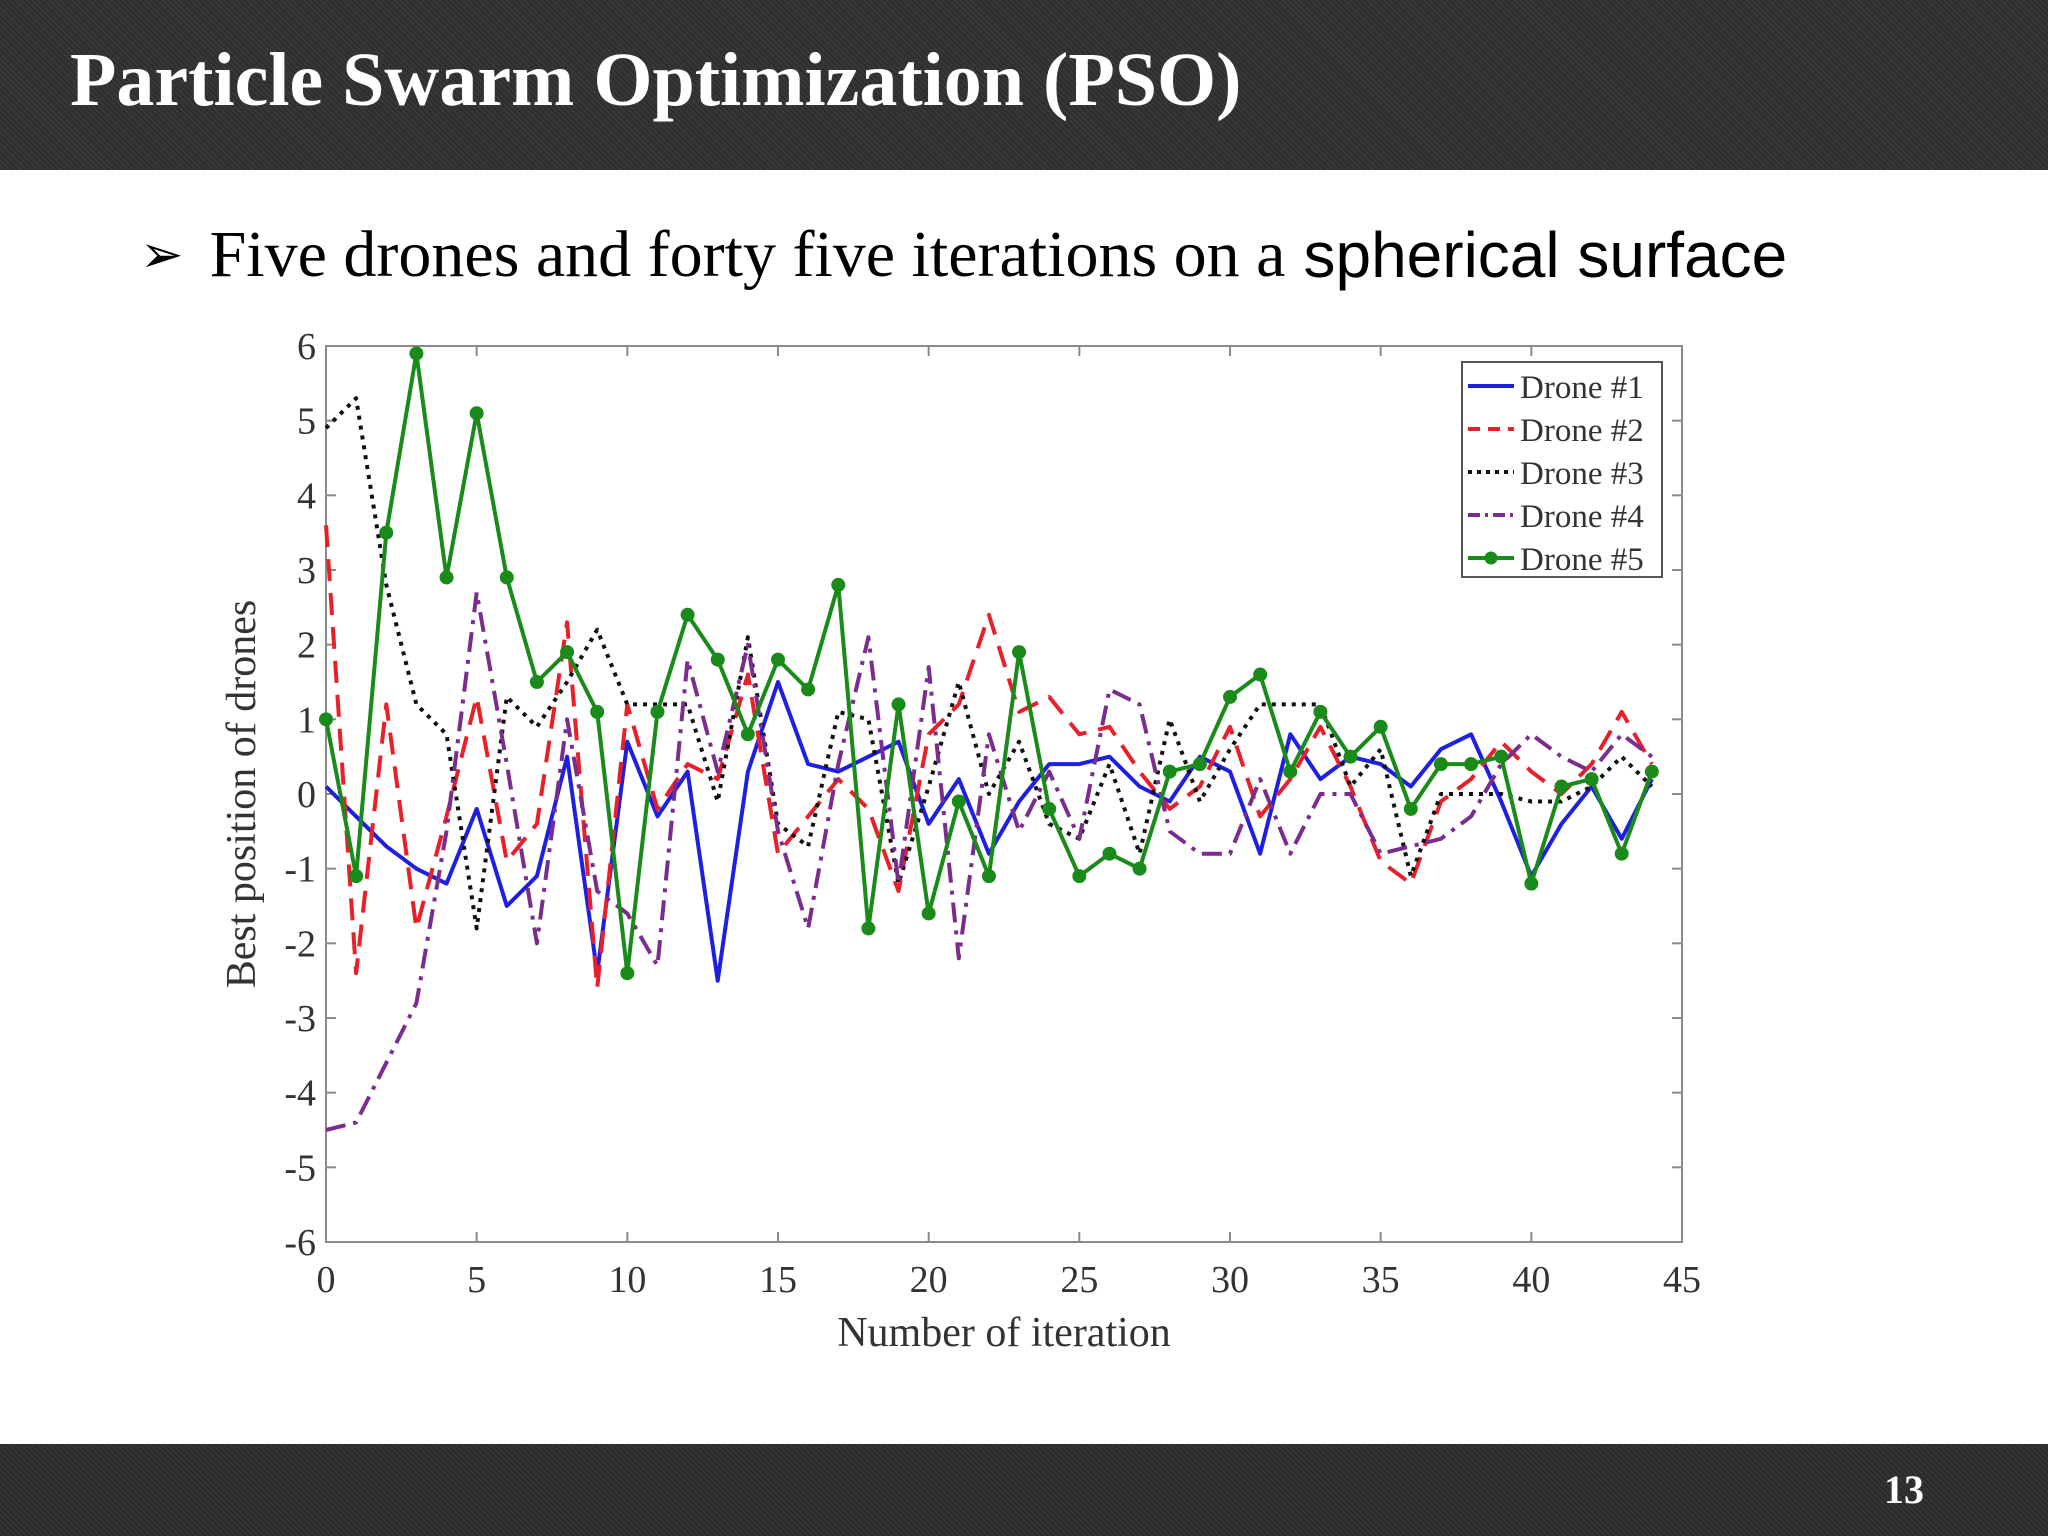 The height and width of the screenshot is (1536, 2048). What do you see at coordinates (306, 720) in the screenshot?
I see `y-tick-label: 1` at bounding box center [306, 720].